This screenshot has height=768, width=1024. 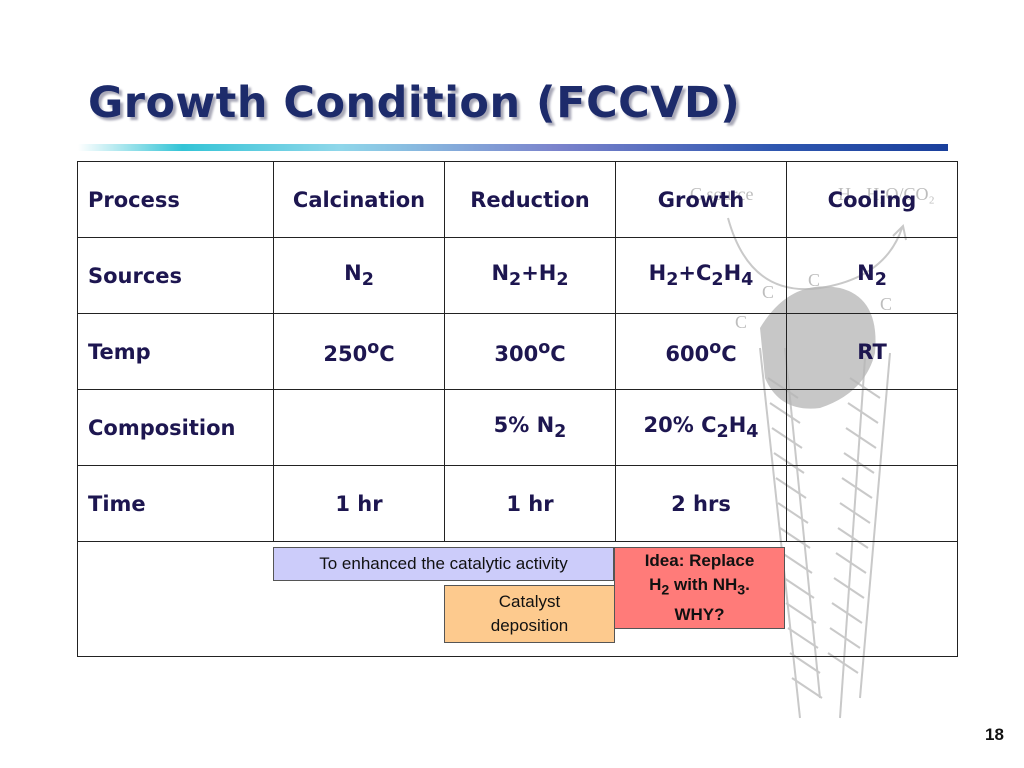 I want to click on cell-temp-calcination: 250oC, so click(x=359, y=351).